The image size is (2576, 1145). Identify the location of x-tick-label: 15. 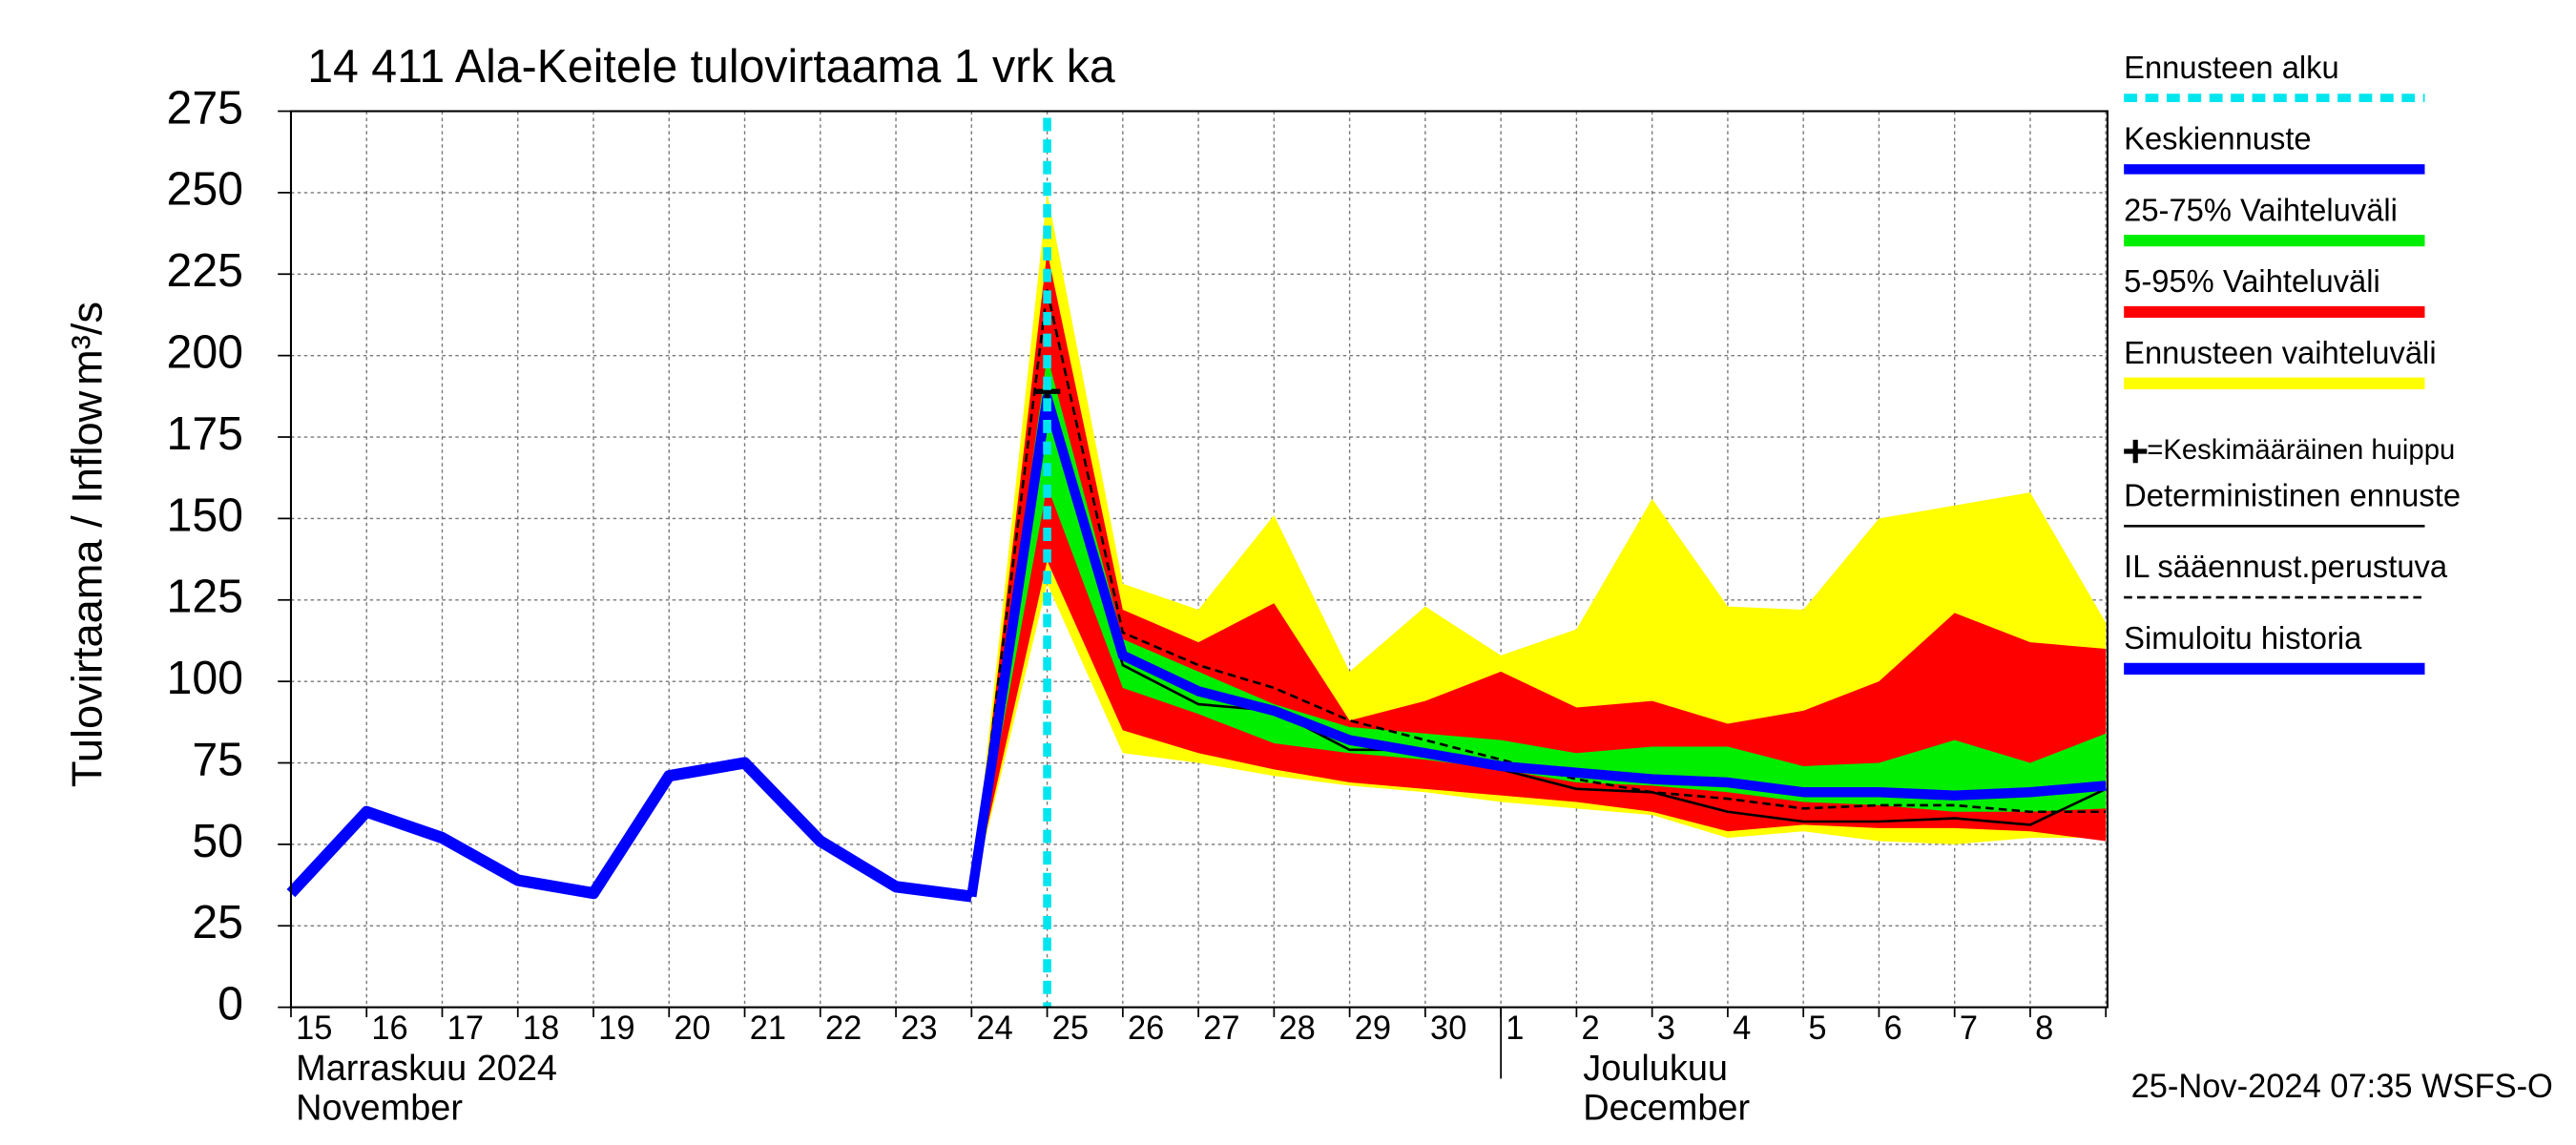
(314, 1029).